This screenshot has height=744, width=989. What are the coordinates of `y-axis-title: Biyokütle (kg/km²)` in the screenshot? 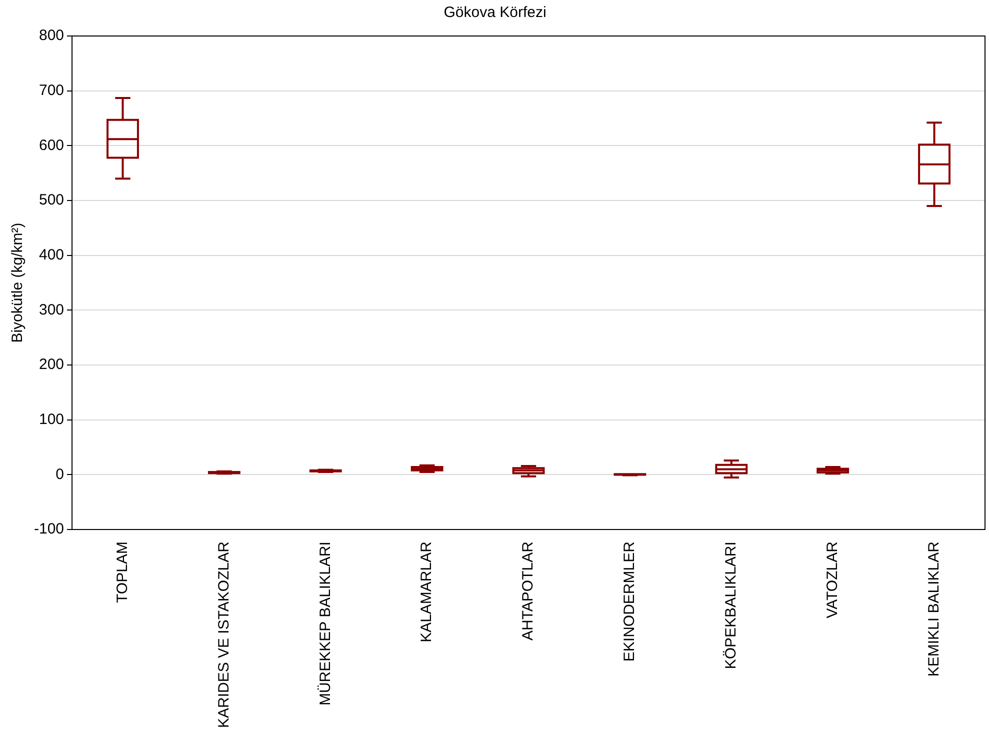 It's located at (17, 282).